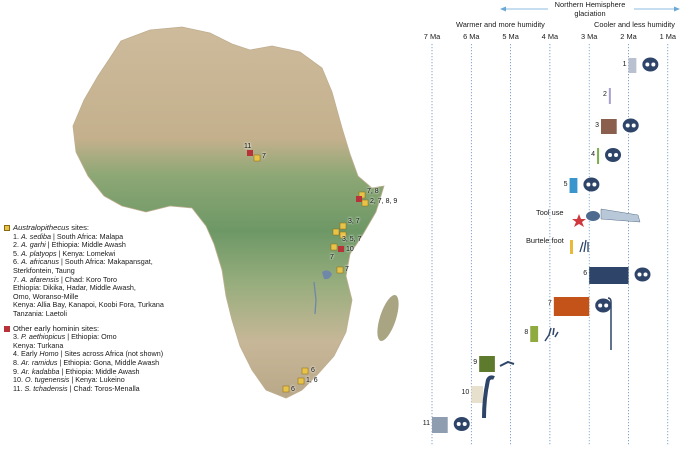 Image resolution: width=685 pixels, height=451 pixels. Describe the element at coordinates (120, 228) in the screenshot. I see `legend-heading-australopithecus: Australopithecus sites:` at that location.